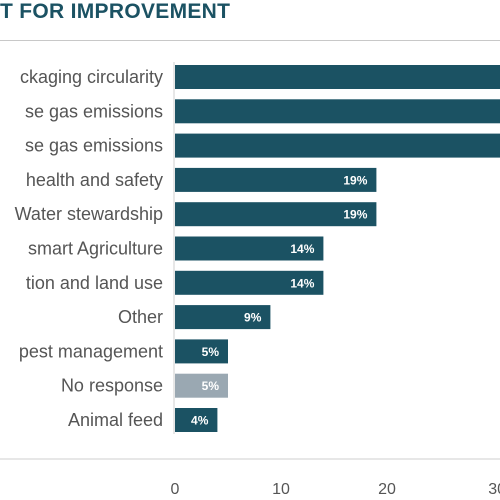 This screenshot has width=500, height=500. I want to click on category-label: ckaging circularity, so click(91, 77).